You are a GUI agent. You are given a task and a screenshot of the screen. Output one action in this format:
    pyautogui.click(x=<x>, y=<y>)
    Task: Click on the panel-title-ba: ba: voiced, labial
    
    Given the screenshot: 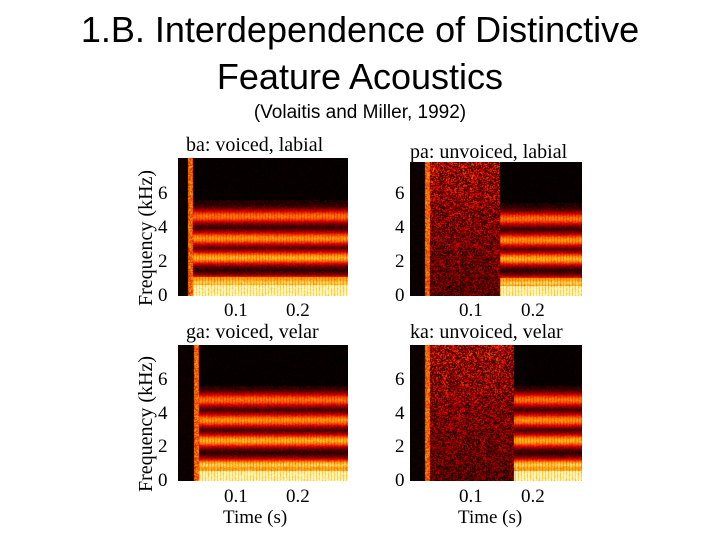 What is the action you would take?
    pyautogui.click(x=255, y=145)
    